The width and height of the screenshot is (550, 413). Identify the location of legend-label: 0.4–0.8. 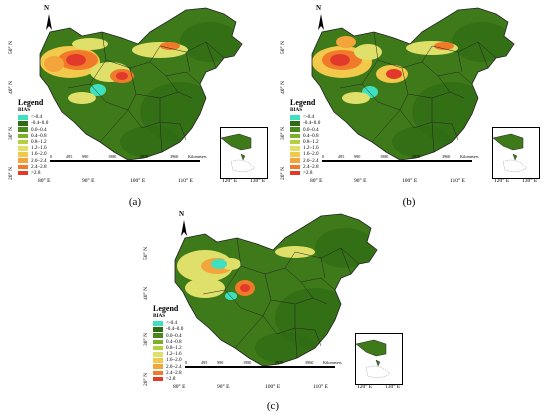
(311, 135).